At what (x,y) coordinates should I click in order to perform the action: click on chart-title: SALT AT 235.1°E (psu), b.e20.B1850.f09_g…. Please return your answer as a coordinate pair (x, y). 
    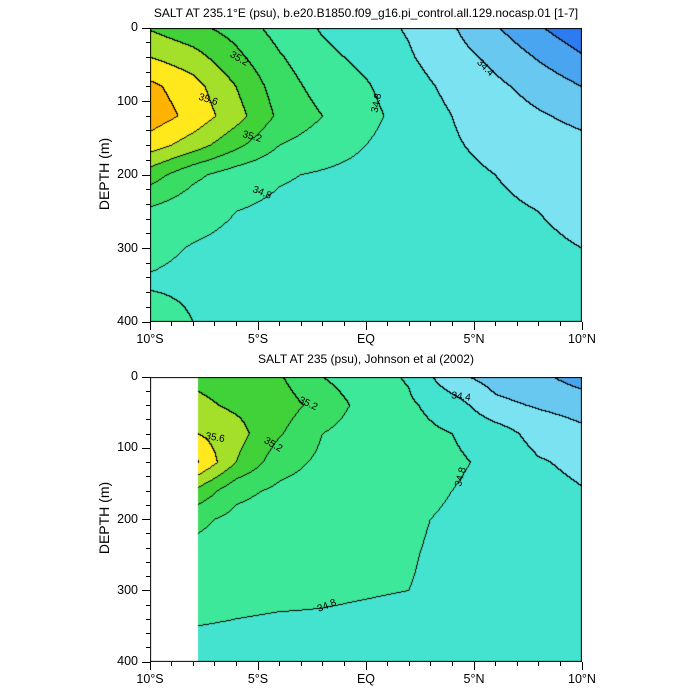
    Looking at the image, I should click on (366, 13).